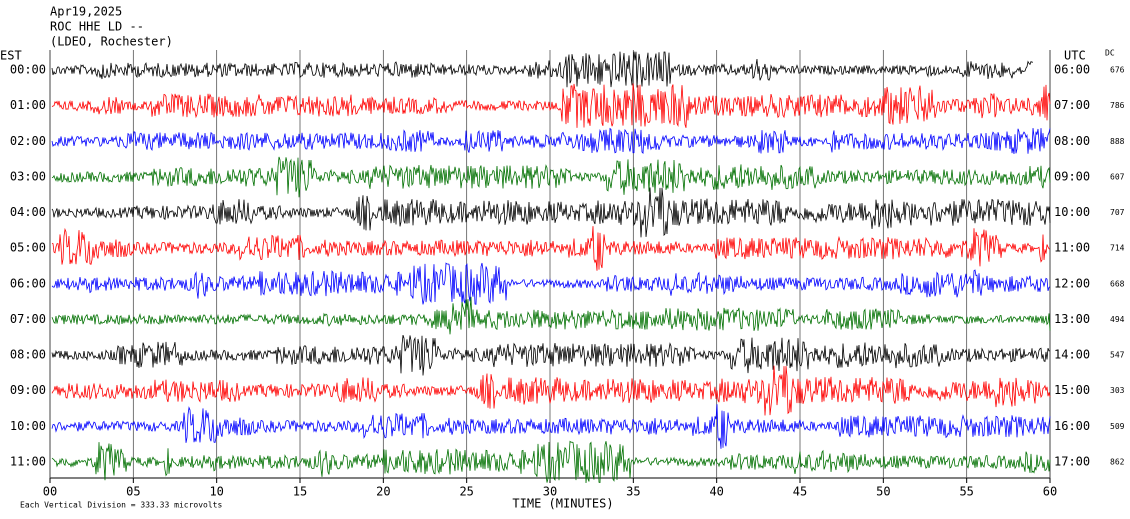  Describe the element at coordinates (1117, 283) in the screenshot. I see `dc-value: 668` at that location.